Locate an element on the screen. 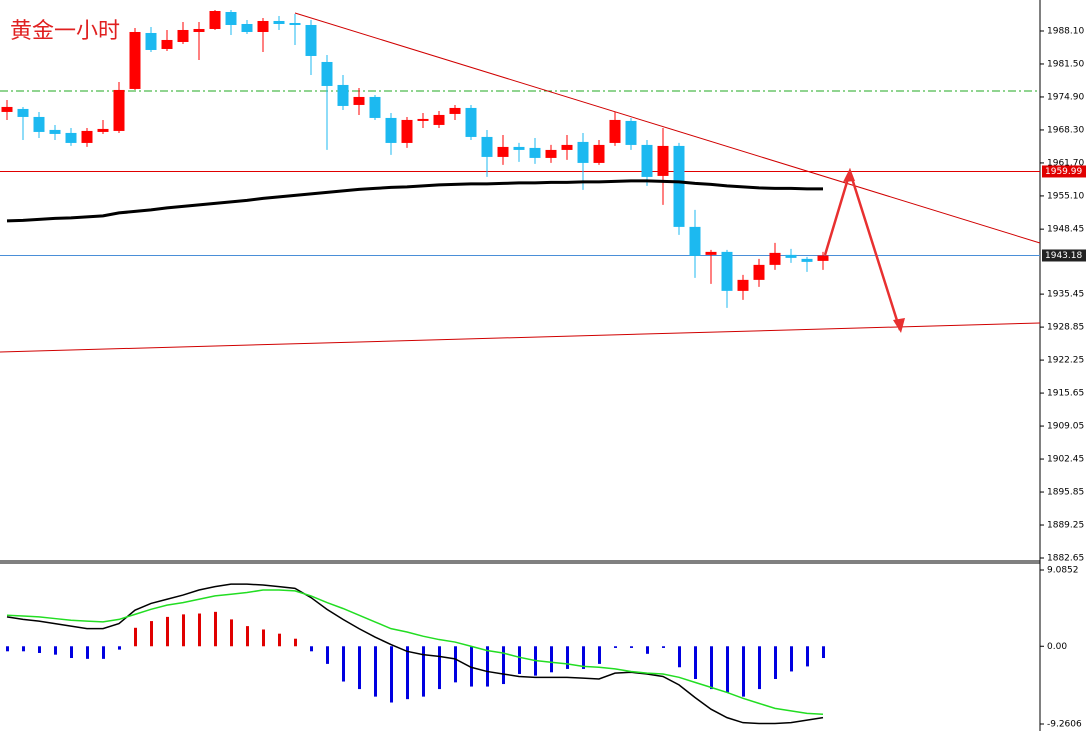 The image size is (1090, 731). y-tick-label: 1882.65 is located at coordinates (1065, 559).